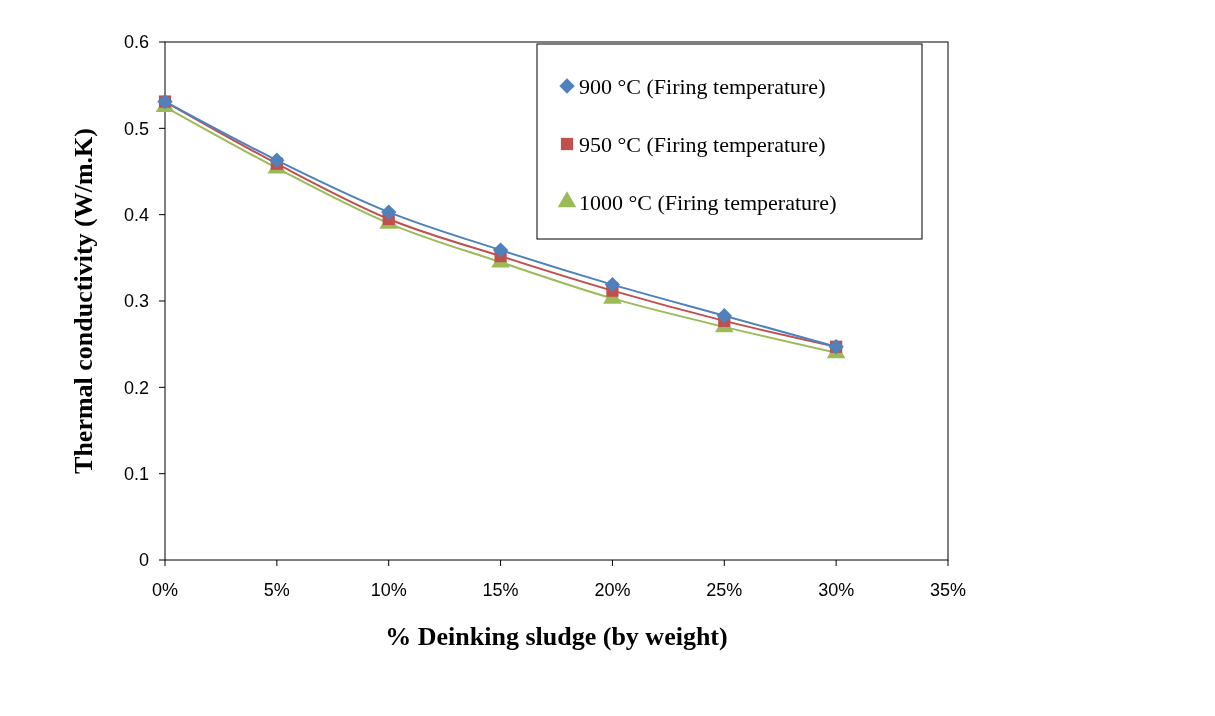  Describe the element at coordinates (836, 590) in the screenshot. I see `x-tick-label: 30%` at that location.